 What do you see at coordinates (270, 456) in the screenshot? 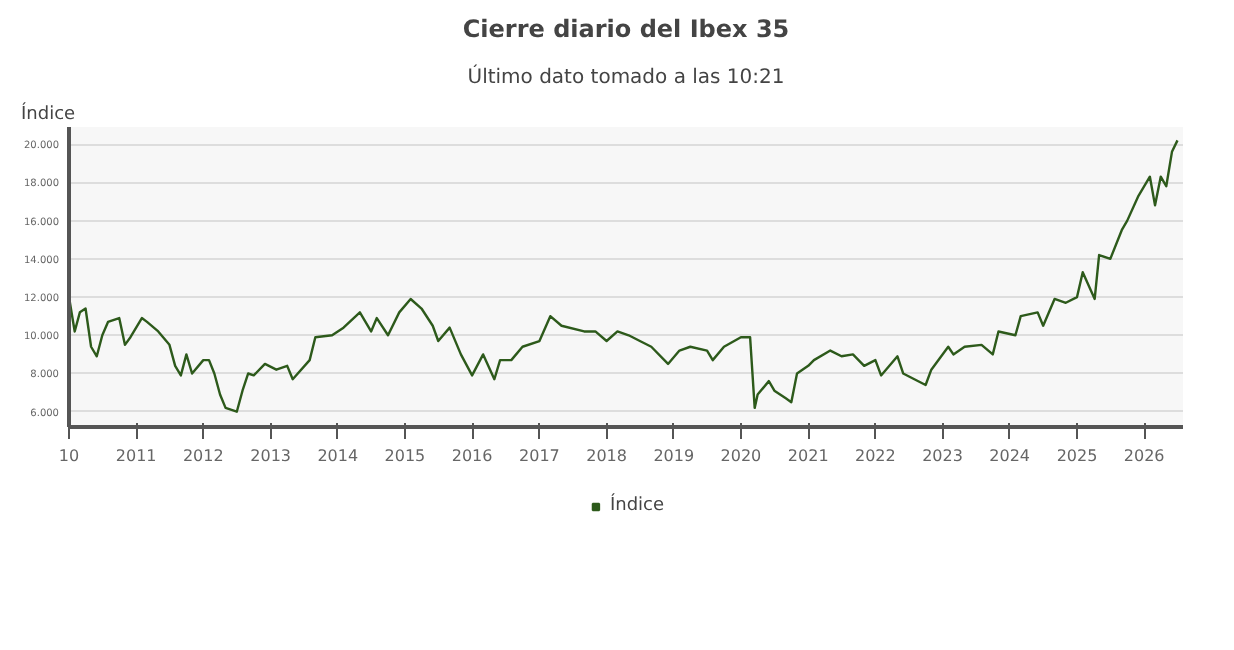
I see `x-tick-label: 2013` at bounding box center [270, 456].